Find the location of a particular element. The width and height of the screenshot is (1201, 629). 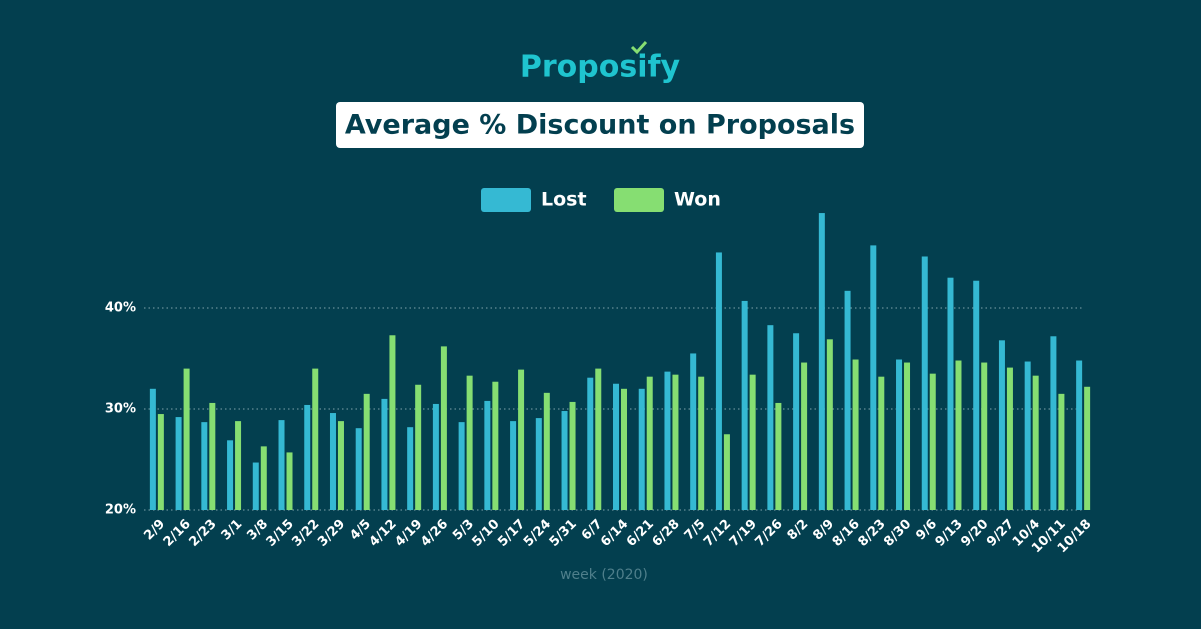

logo-check is located at coordinates (639, 47).